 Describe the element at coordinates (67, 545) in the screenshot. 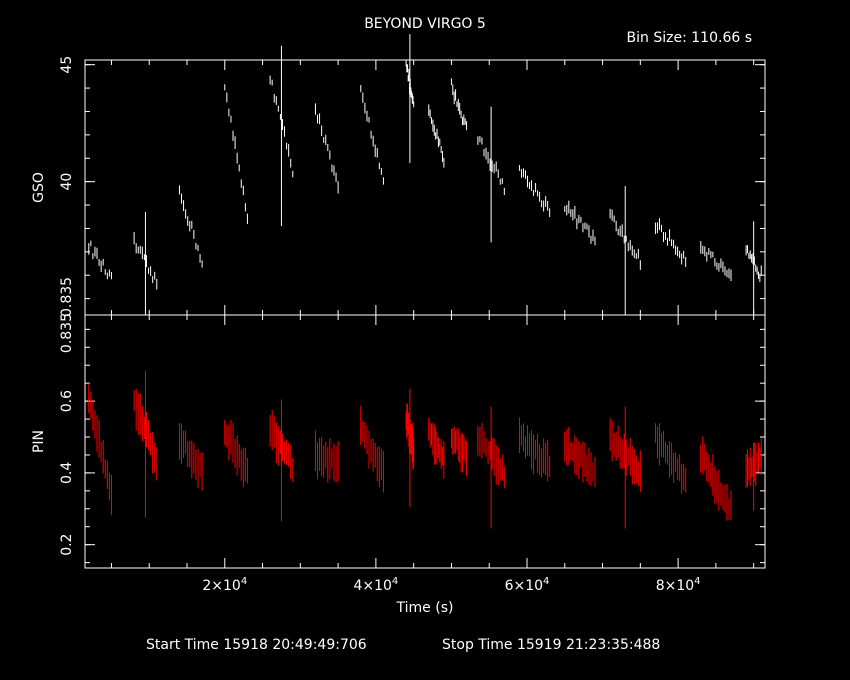

I see `y-tick-label: 0.2` at that location.